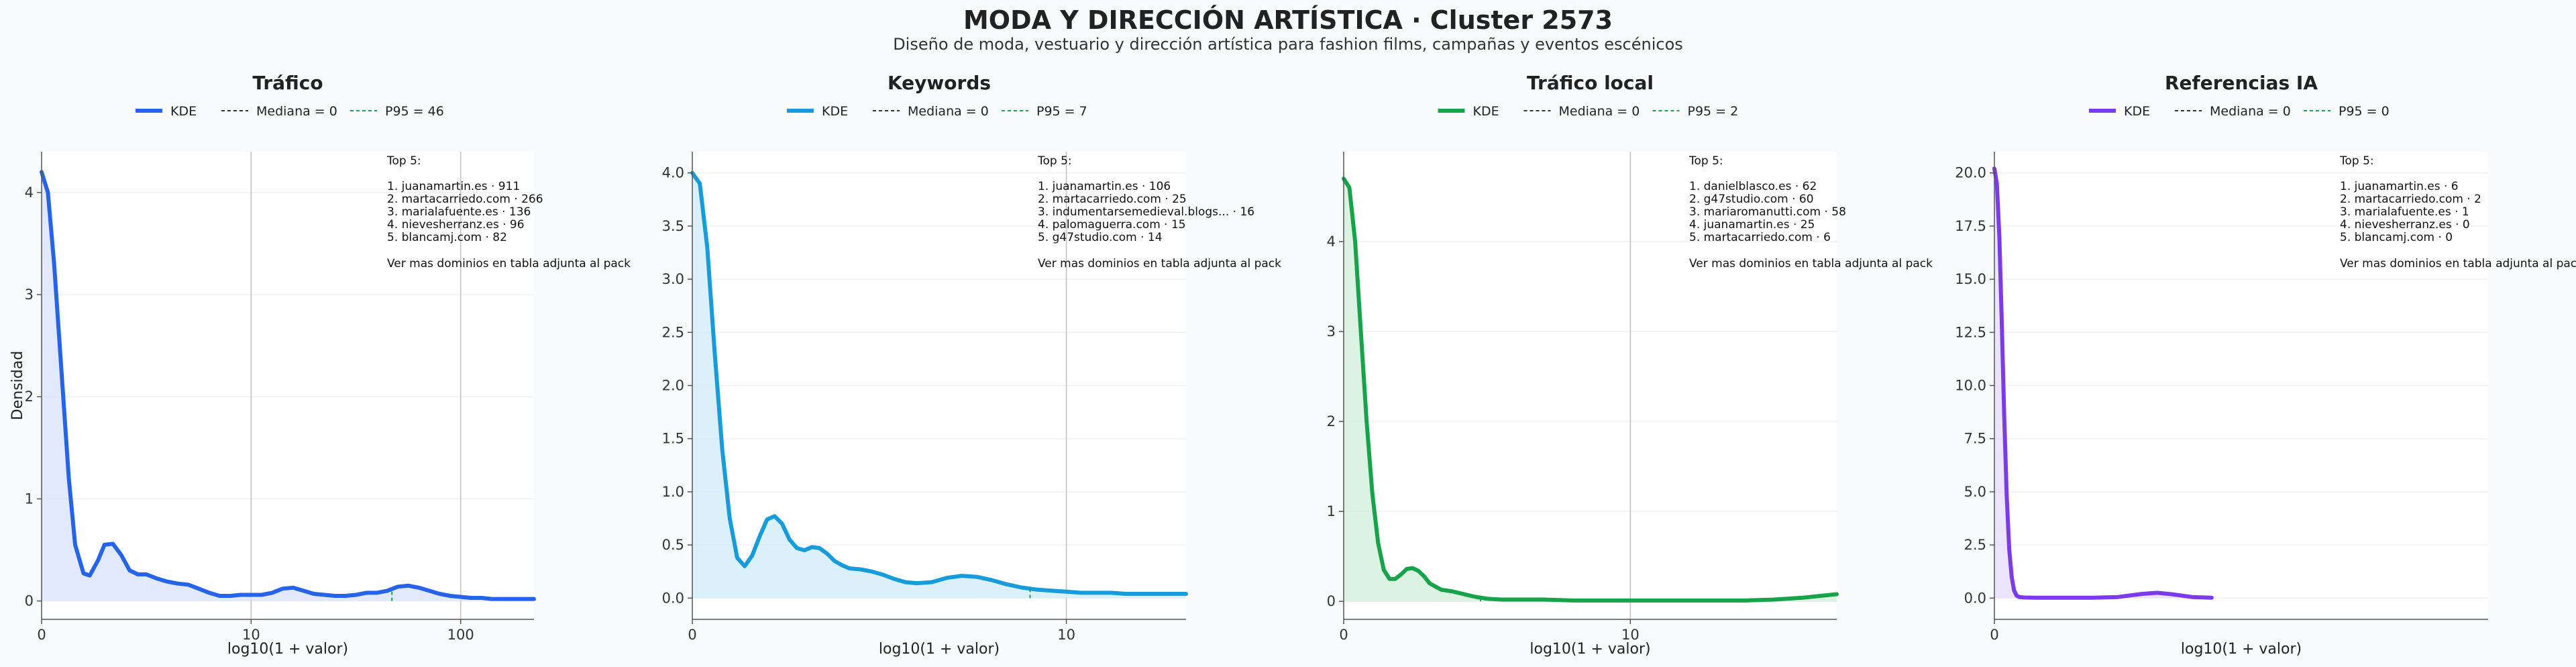 The height and width of the screenshot is (667, 2576). Describe the element at coordinates (673, 439) in the screenshot. I see `y-tick-label: 1.5` at that location.